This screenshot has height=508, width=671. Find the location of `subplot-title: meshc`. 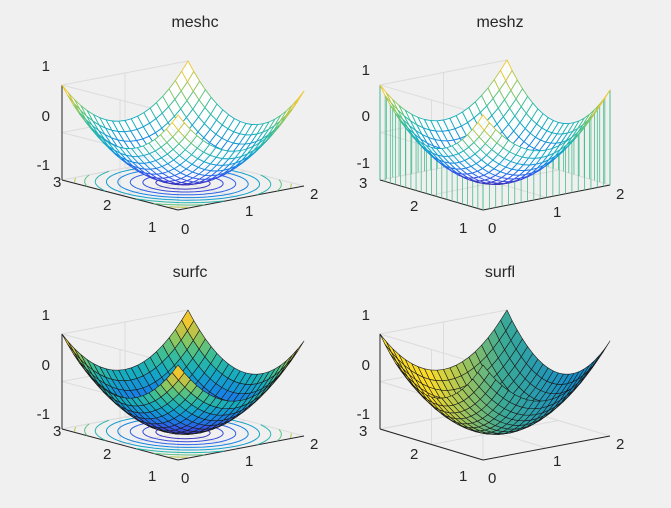

subplot-title: meshc is located at coordinates (194, 22).